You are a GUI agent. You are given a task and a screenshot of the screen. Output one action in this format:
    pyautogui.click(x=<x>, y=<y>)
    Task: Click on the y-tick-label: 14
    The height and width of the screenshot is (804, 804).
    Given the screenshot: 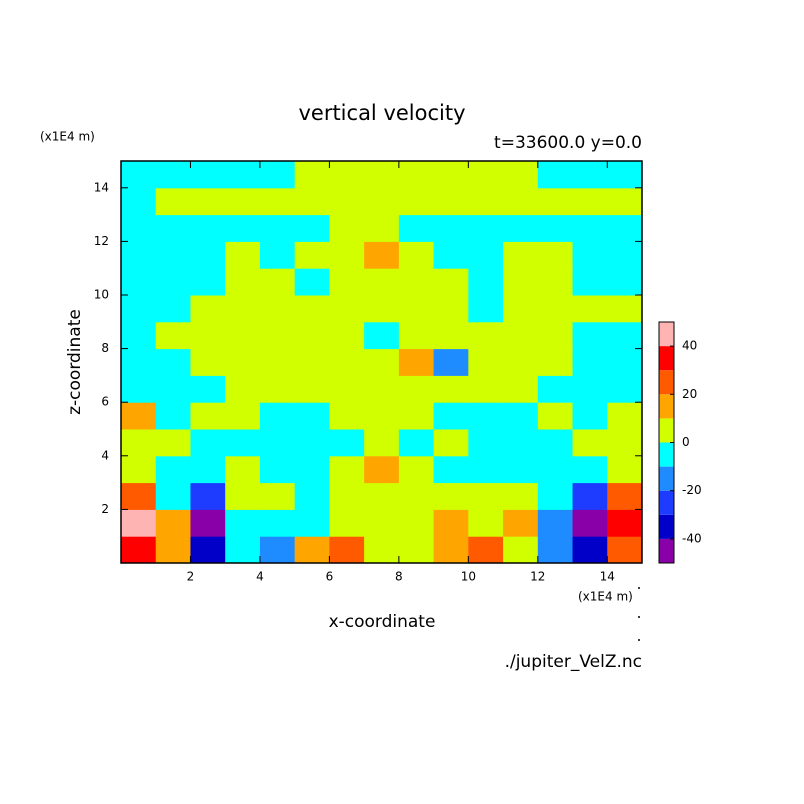 What is the action you would take?
    pyautogui.click(x=101, y=187)
    